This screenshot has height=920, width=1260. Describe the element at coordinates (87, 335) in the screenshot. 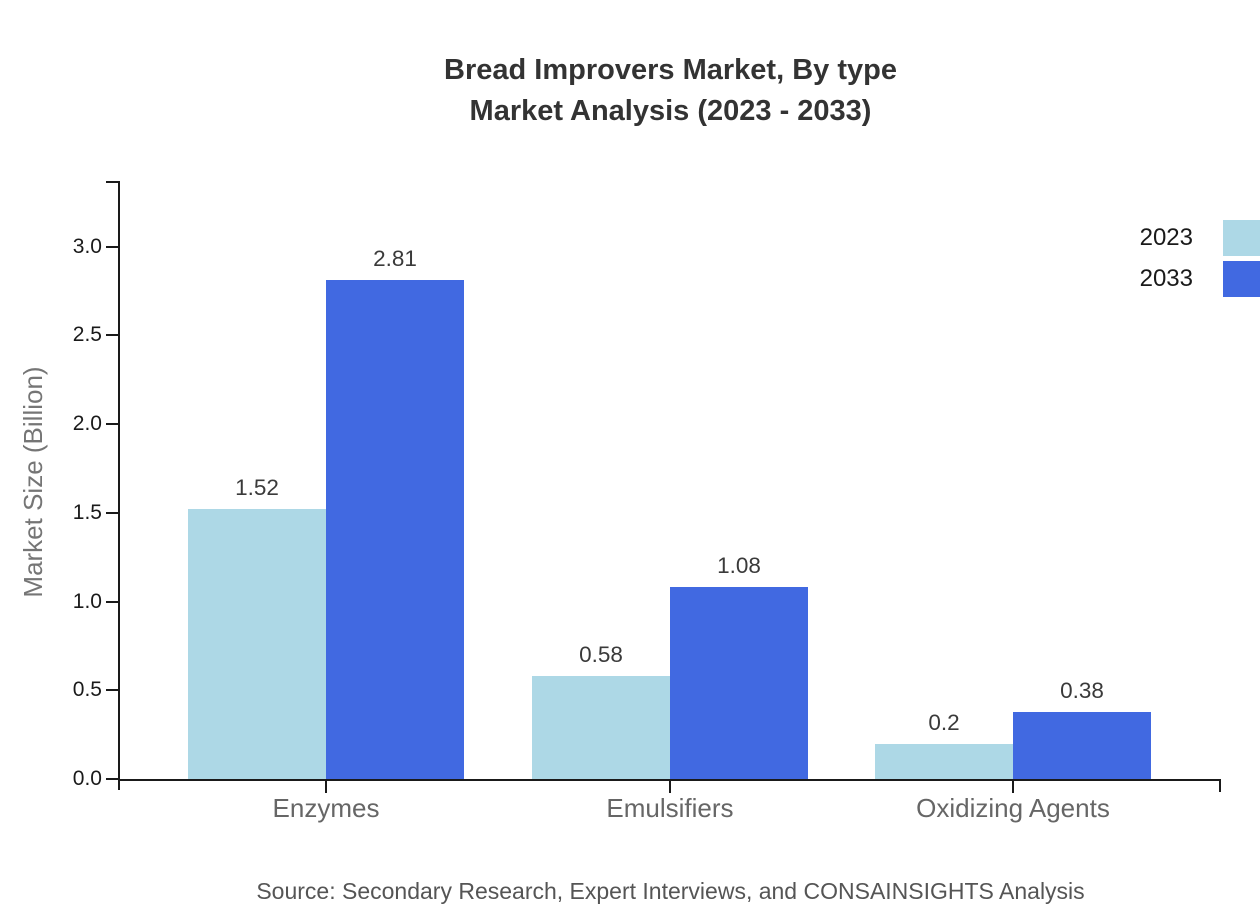

I see `y-tick-label: 2.5` at that location.